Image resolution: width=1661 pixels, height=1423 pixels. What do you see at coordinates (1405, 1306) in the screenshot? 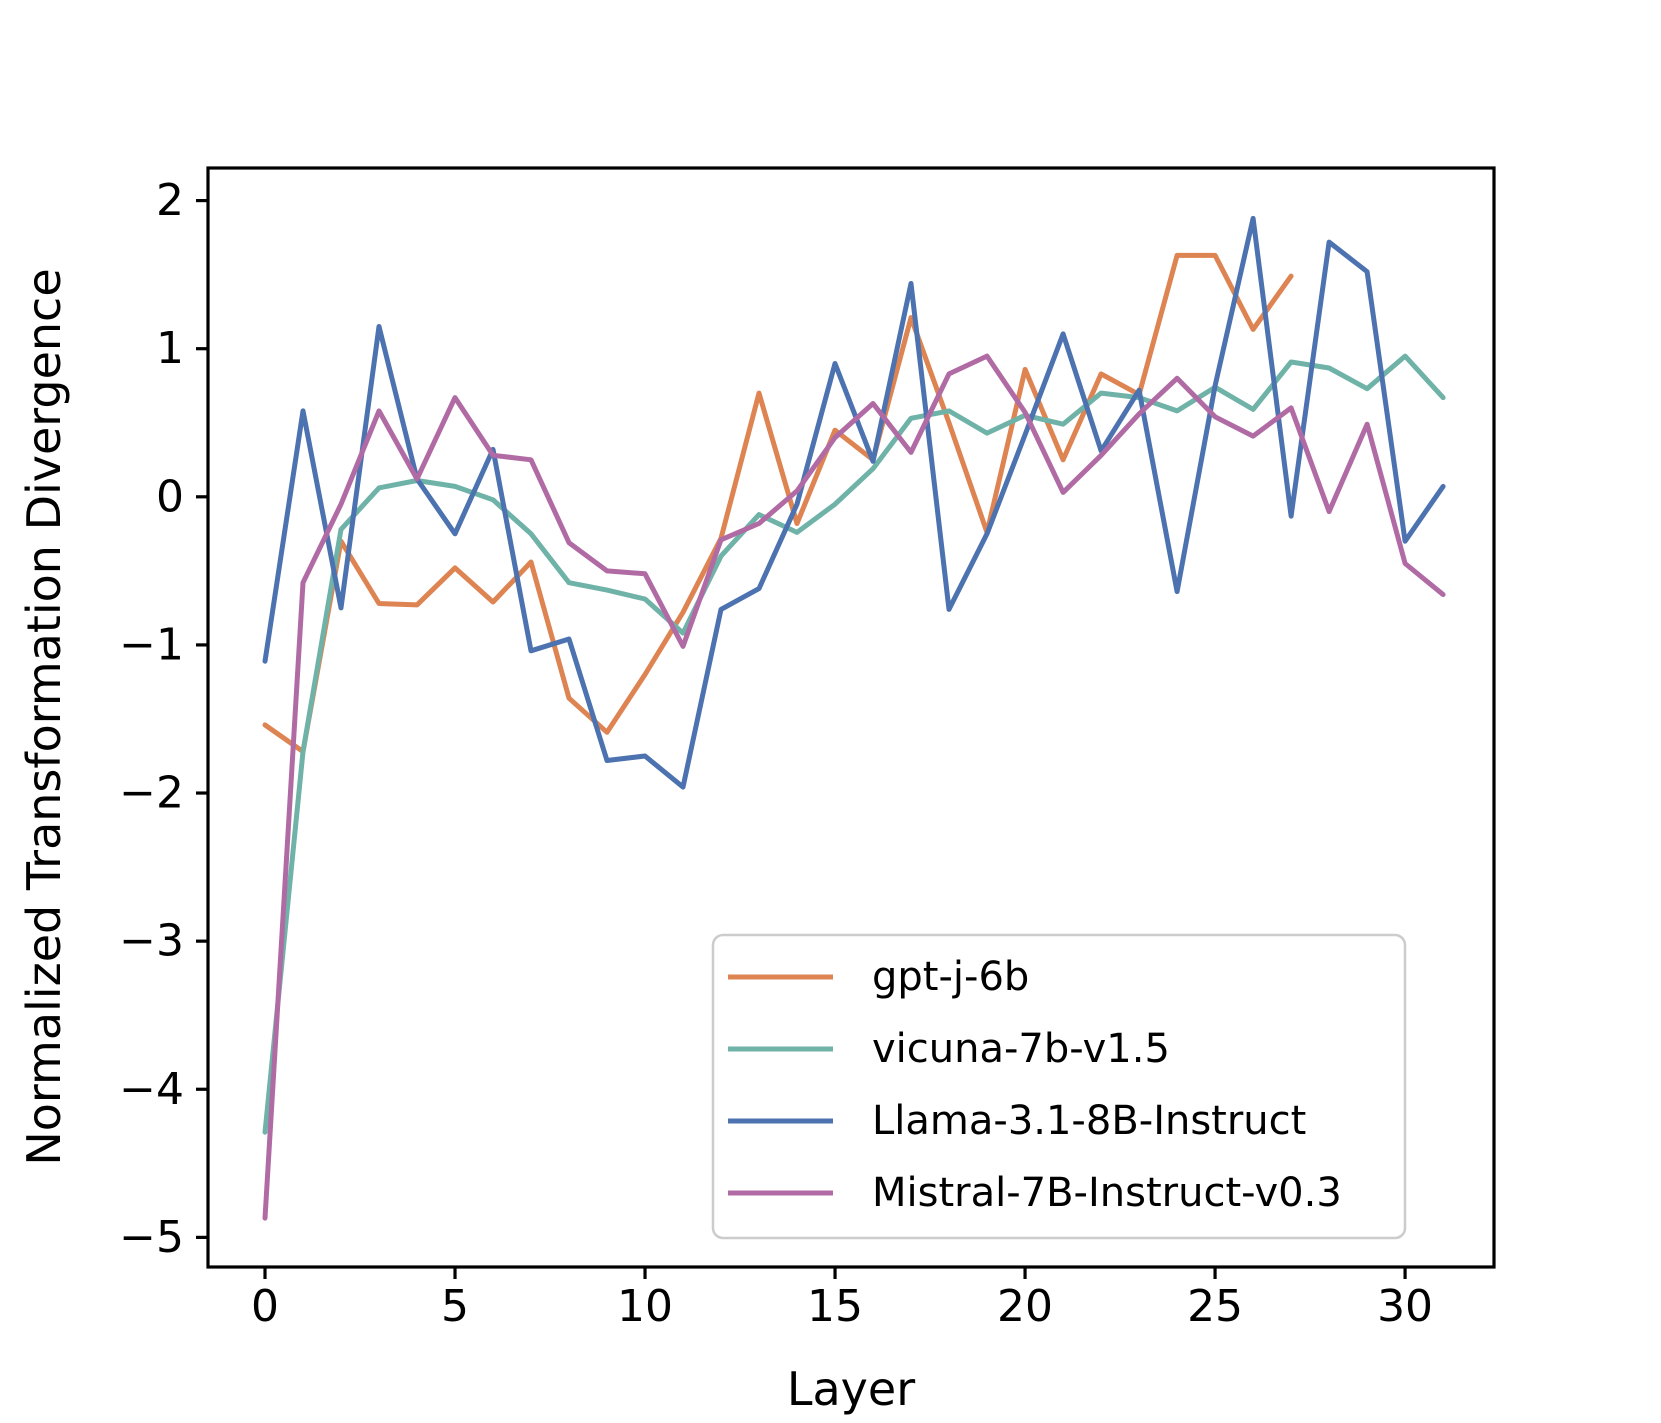
I see `x-tick-label: 30` at bounding box center [1405, 1306].